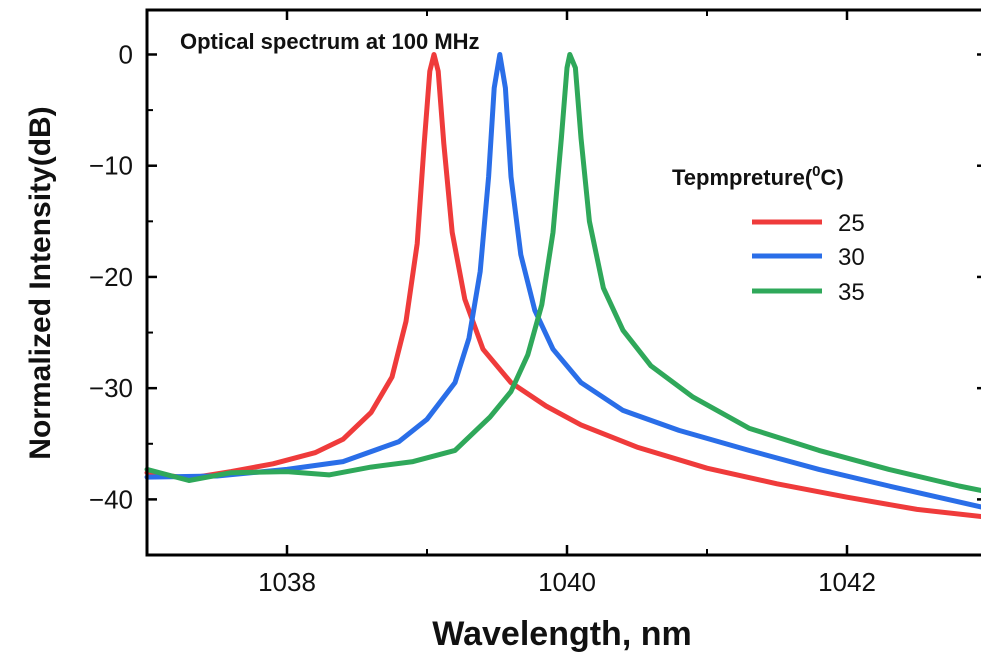 The width and height of the screenshot is (981, 657). What do you see at coordinates (126, 54) in the screenshot?
I see `y-tick-label: 0` at bounding box center [126, 54].